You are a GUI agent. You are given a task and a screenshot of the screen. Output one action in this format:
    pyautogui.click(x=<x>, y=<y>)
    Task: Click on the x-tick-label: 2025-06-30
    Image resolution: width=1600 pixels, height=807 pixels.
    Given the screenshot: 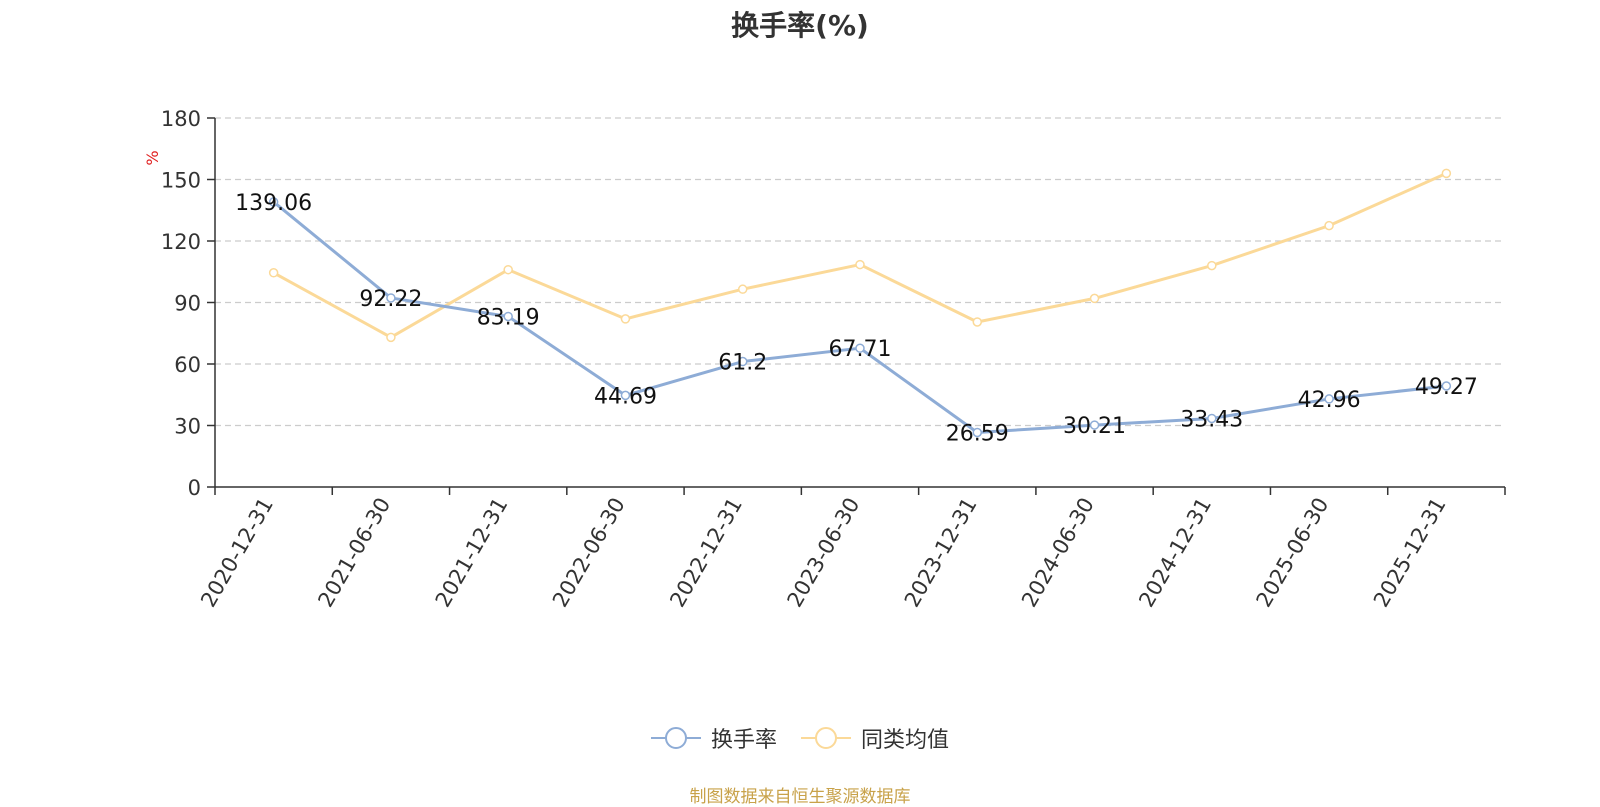 What is the action you would take?
    pyautogui.click(x=1293, y=553)
    